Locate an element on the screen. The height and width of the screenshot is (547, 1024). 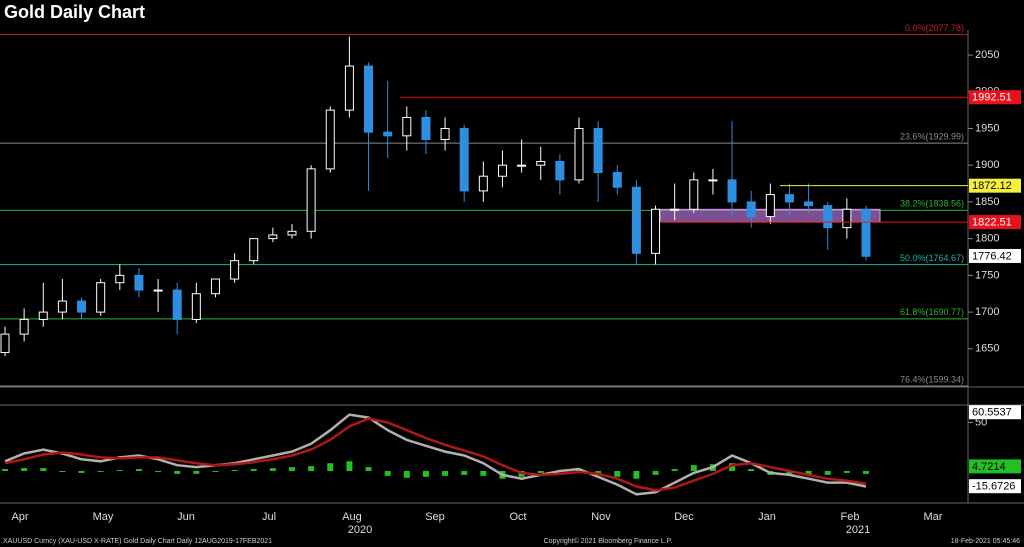
price-tag-label: 1992.51 is located at coordinates (992, 98).